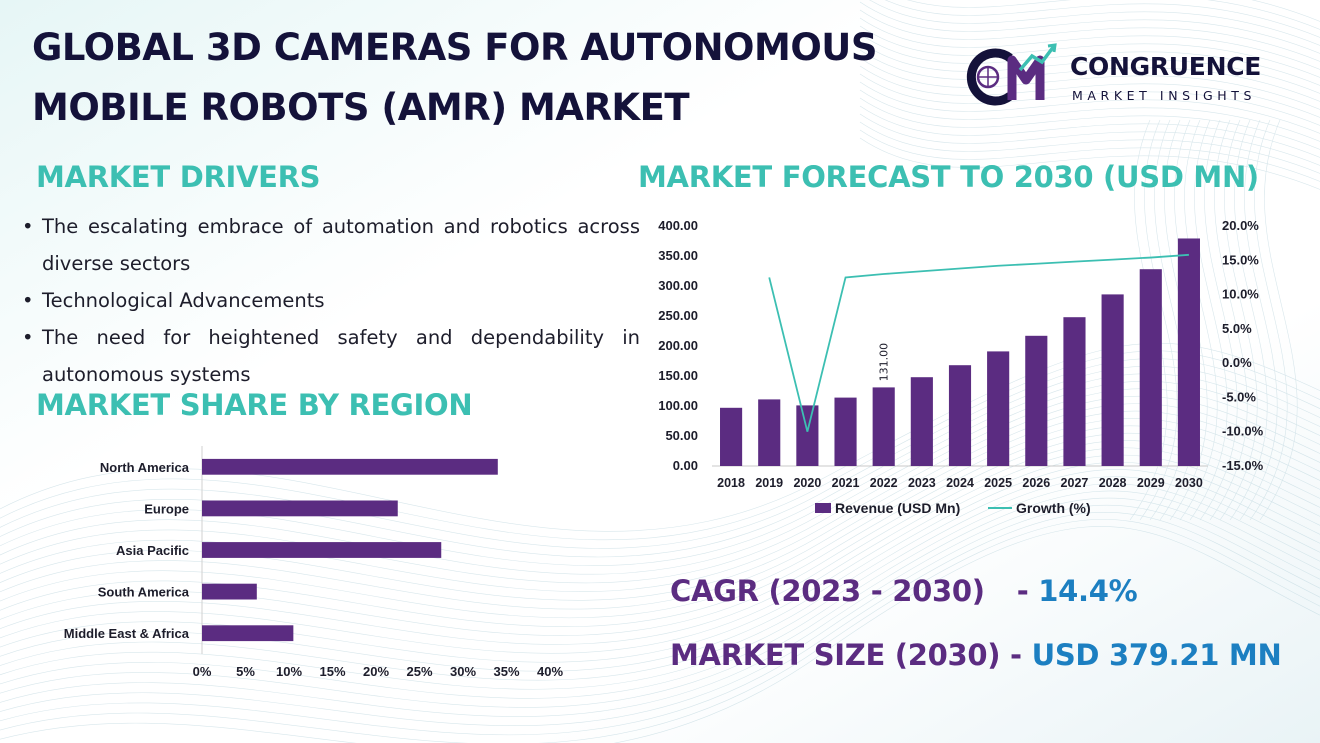 This screenshot has height=743, width=1320. I want to click on y-right-tick-label: 15.0%, so click(1240, 259).